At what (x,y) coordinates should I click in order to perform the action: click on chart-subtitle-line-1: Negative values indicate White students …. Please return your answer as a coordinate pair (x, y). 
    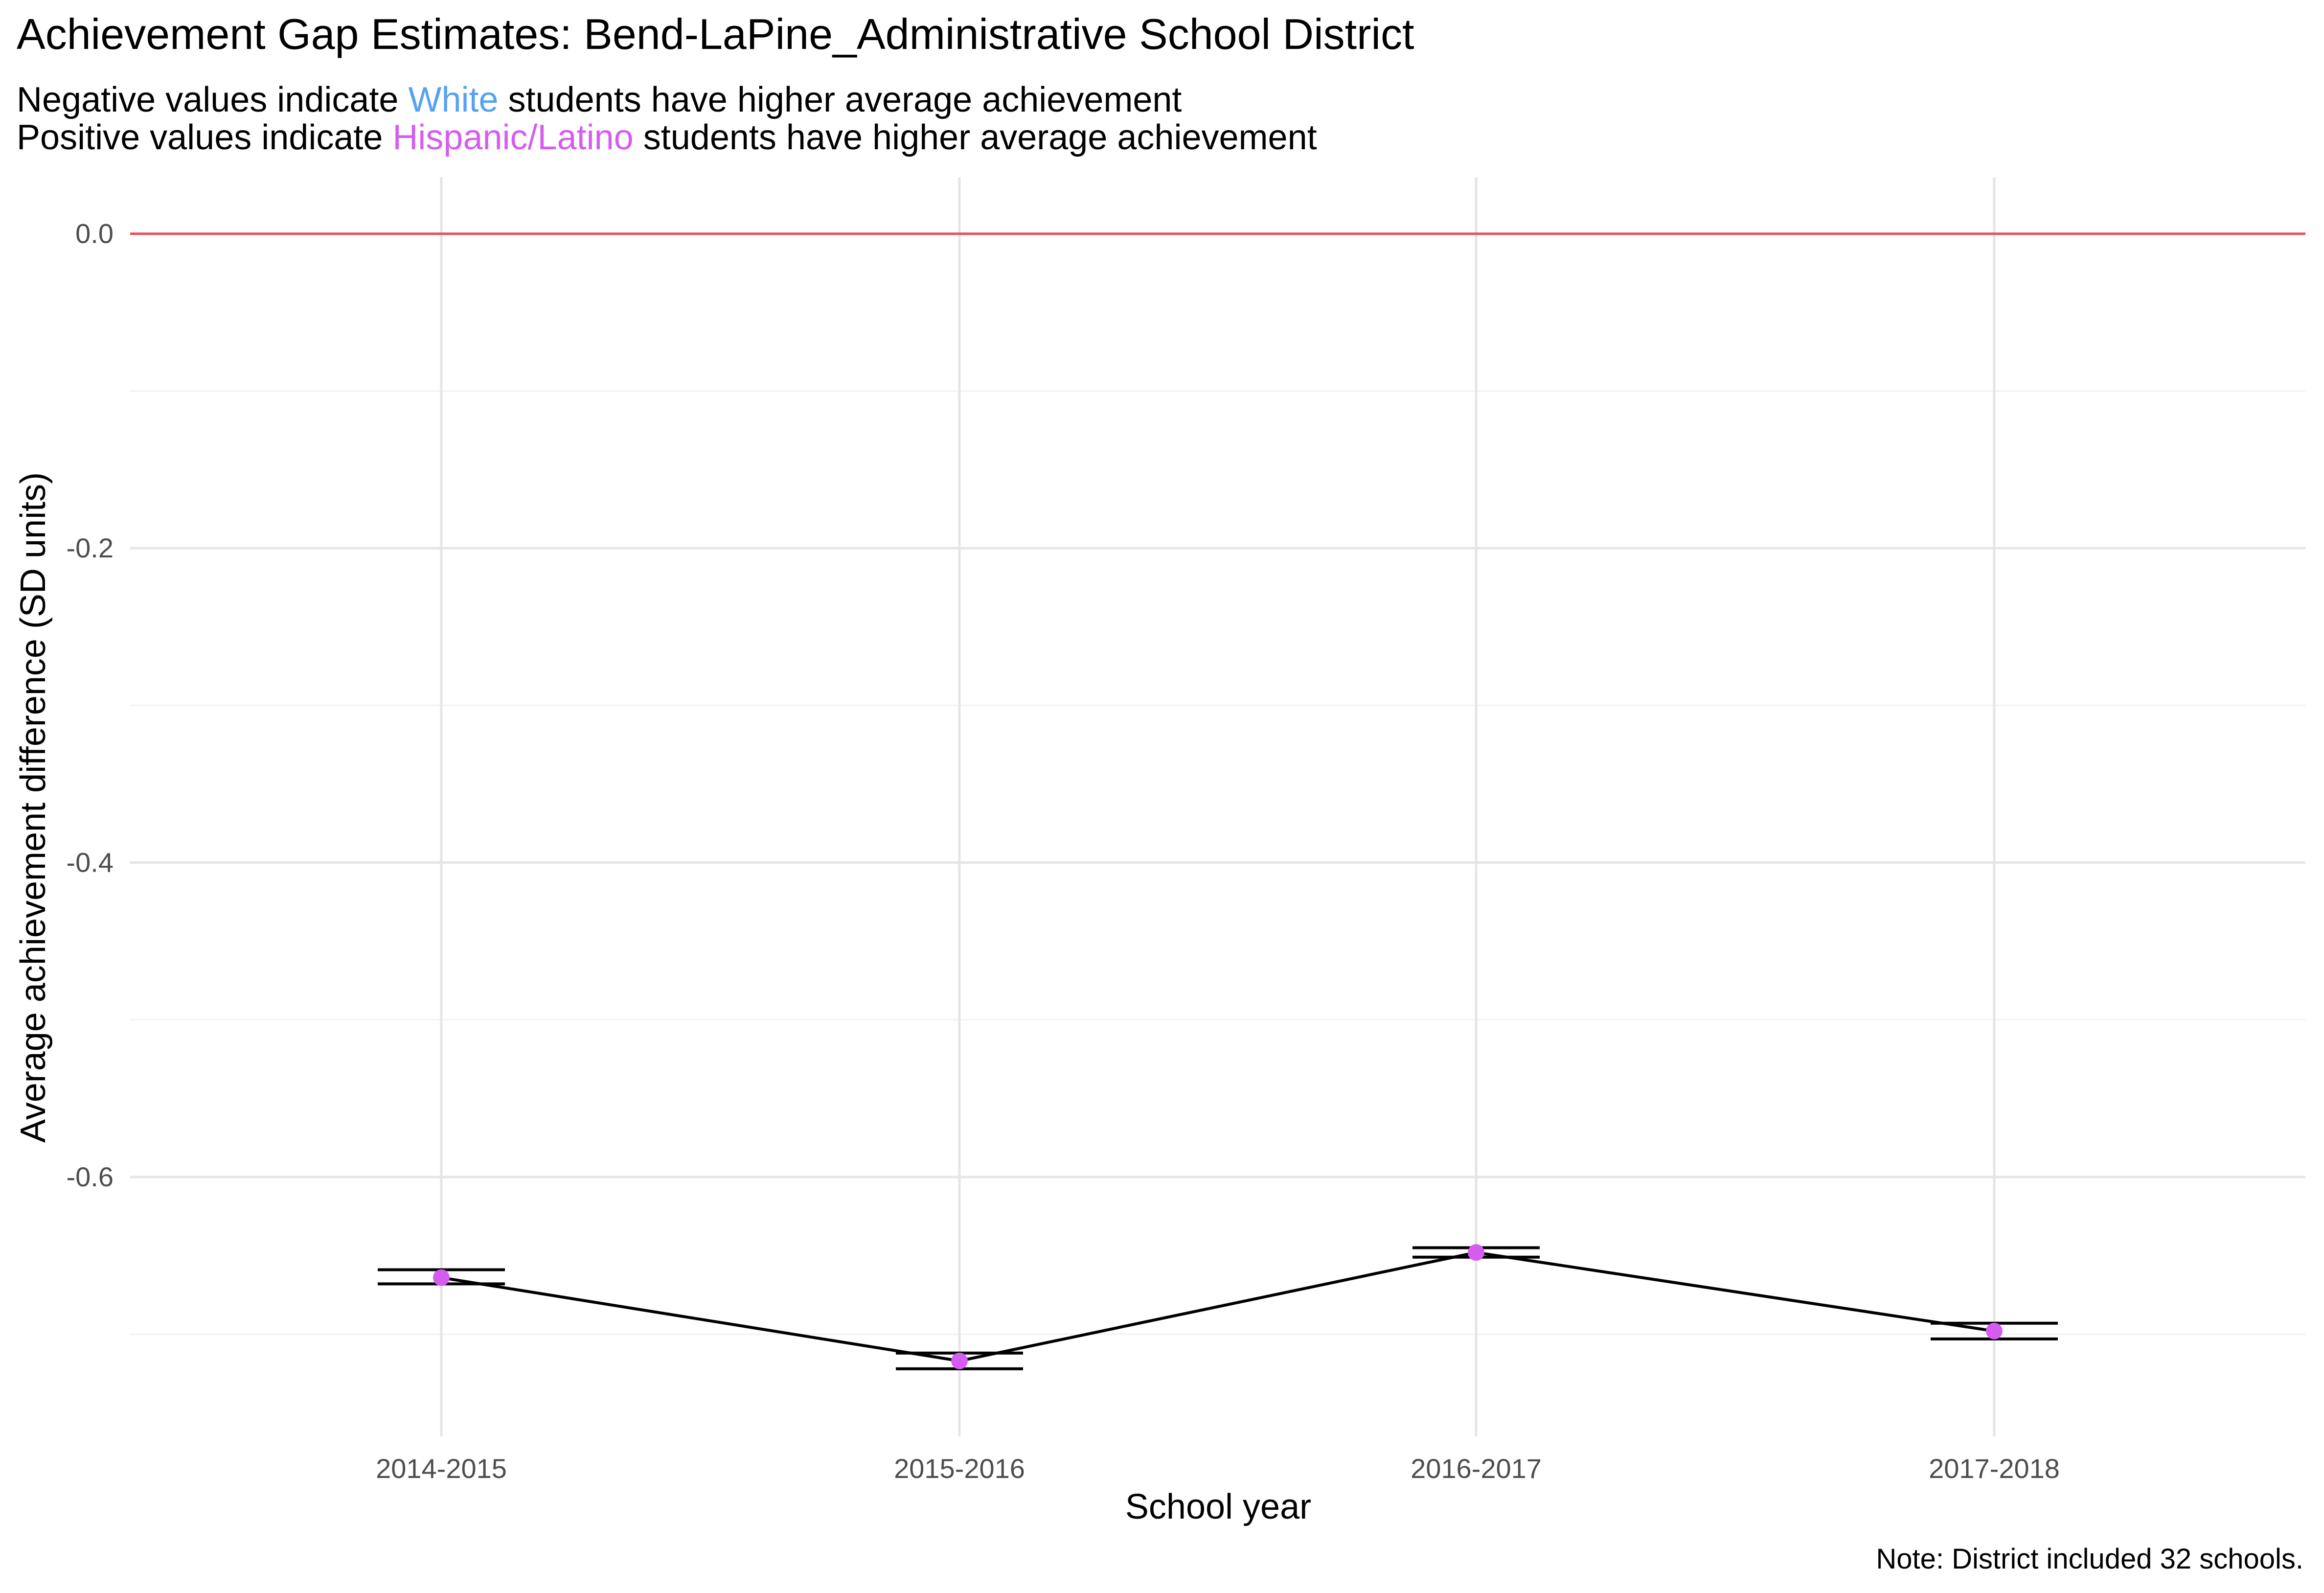
    Looking at the image, I should click on (600, 99).